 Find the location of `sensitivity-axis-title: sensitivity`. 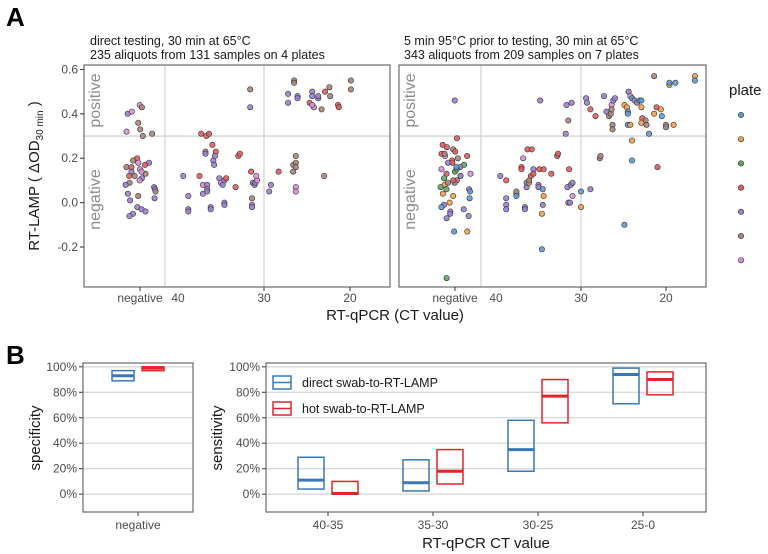

sensitivity-axis-title: sensitivity is located at coordinates (217, 438).